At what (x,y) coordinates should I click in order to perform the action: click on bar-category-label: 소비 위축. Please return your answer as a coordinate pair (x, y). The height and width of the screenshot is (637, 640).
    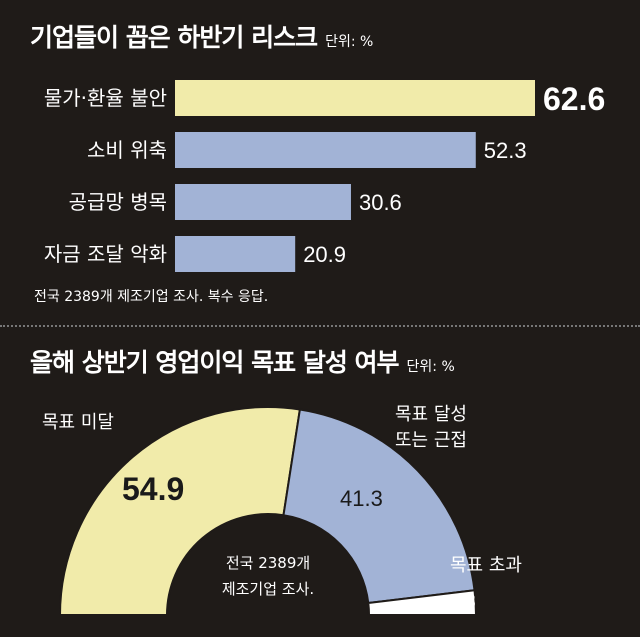
    Looking at the image, I should click on (127, 150).